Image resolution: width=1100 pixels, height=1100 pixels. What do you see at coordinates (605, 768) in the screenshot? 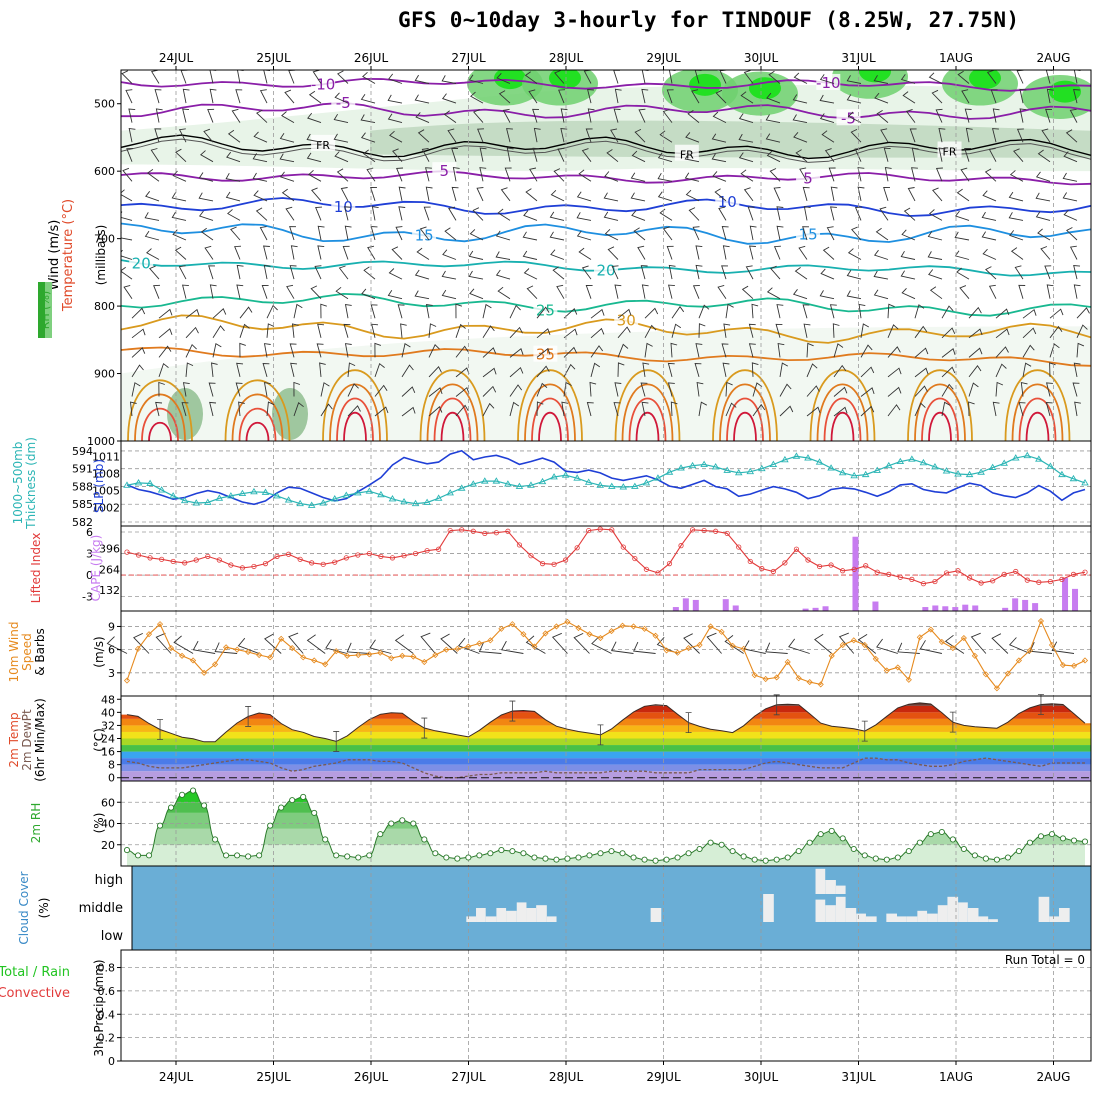
I see `dewpoint-line` at bounding box center [605, 768].